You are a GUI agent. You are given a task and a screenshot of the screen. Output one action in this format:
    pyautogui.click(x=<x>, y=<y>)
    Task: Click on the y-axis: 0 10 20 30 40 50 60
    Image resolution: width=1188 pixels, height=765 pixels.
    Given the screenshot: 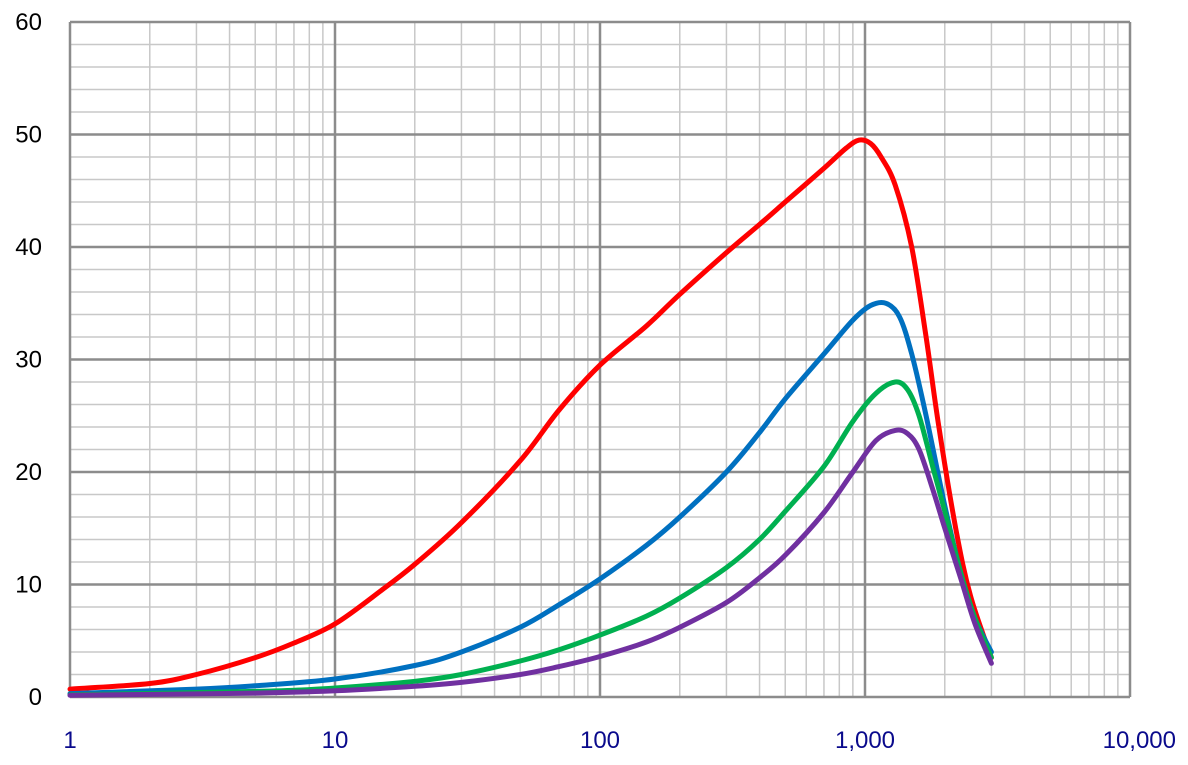 What is the action you would take?
    pyautogui.click(x=28, y=360)
    